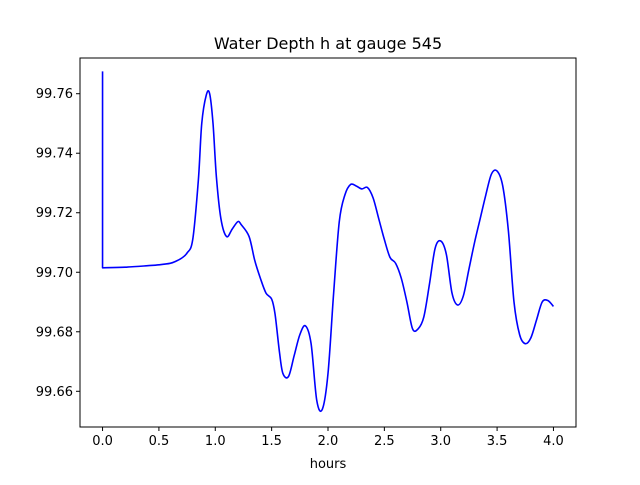 The height and width of the screenshot is (485, 640). What do you see at coordinates (553, 441) in the screenshot?
I see `x-tick-label: 4.0` at bounding box center [553, 441].